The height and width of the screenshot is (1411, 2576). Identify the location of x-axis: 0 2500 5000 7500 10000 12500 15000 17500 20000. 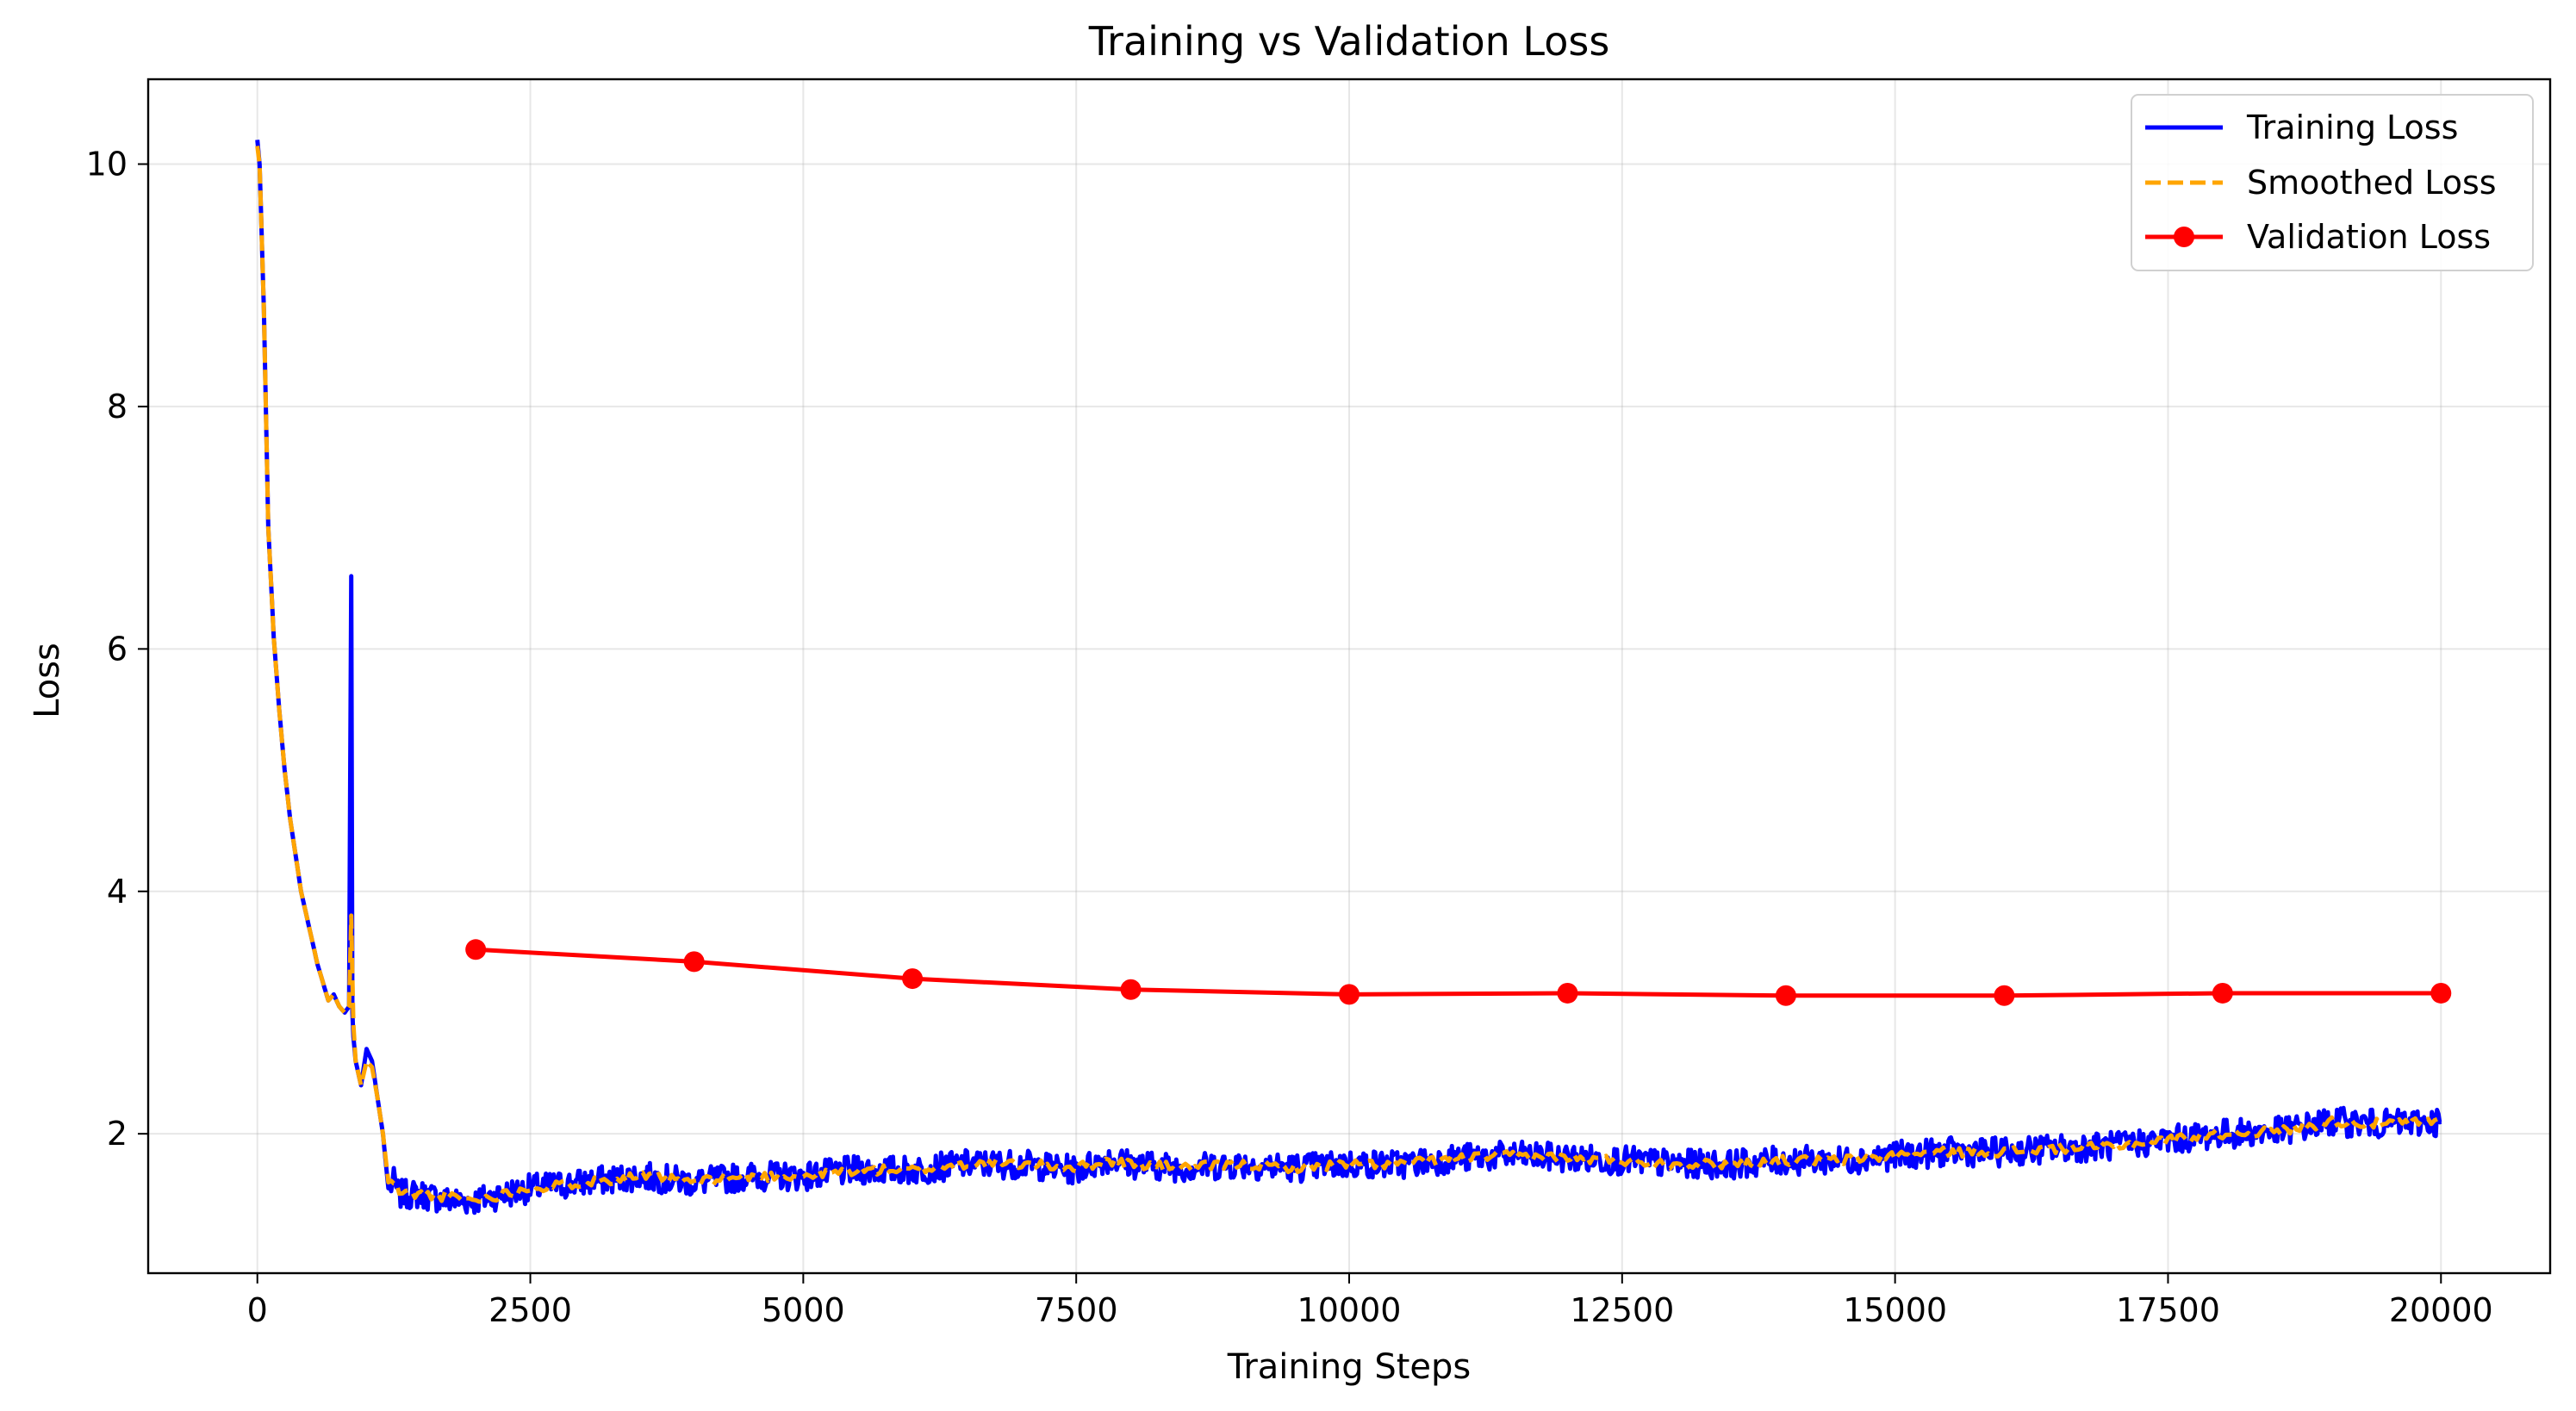
(1370, 1301).